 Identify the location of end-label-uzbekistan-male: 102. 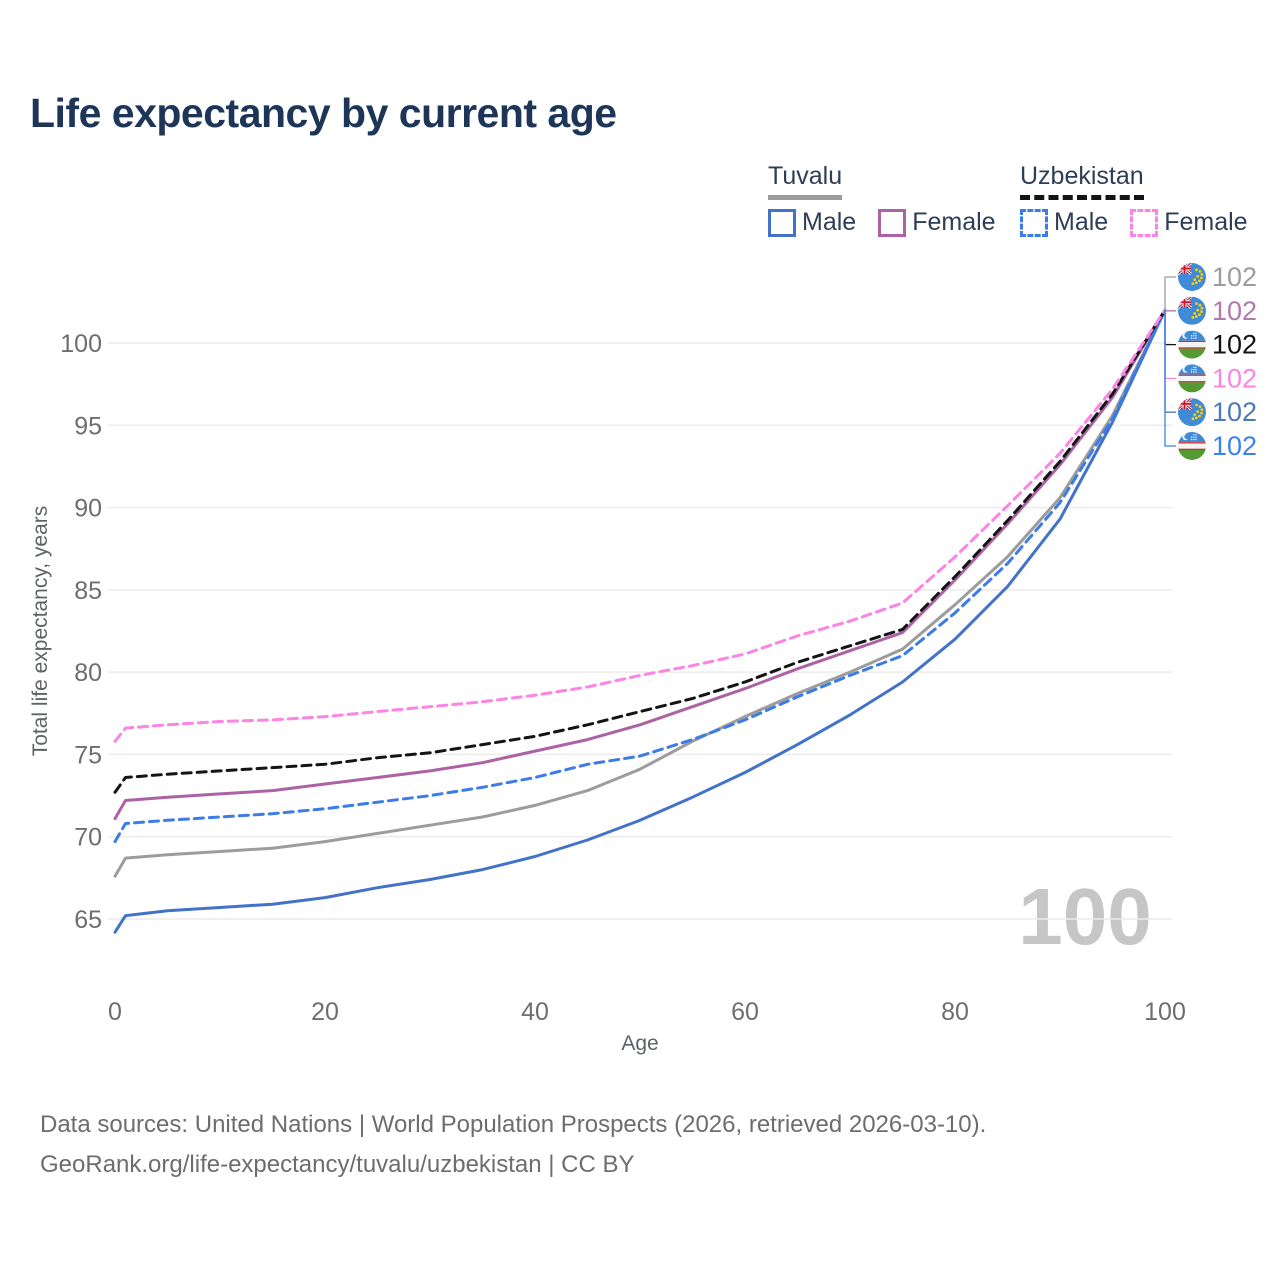
(1217, 446).